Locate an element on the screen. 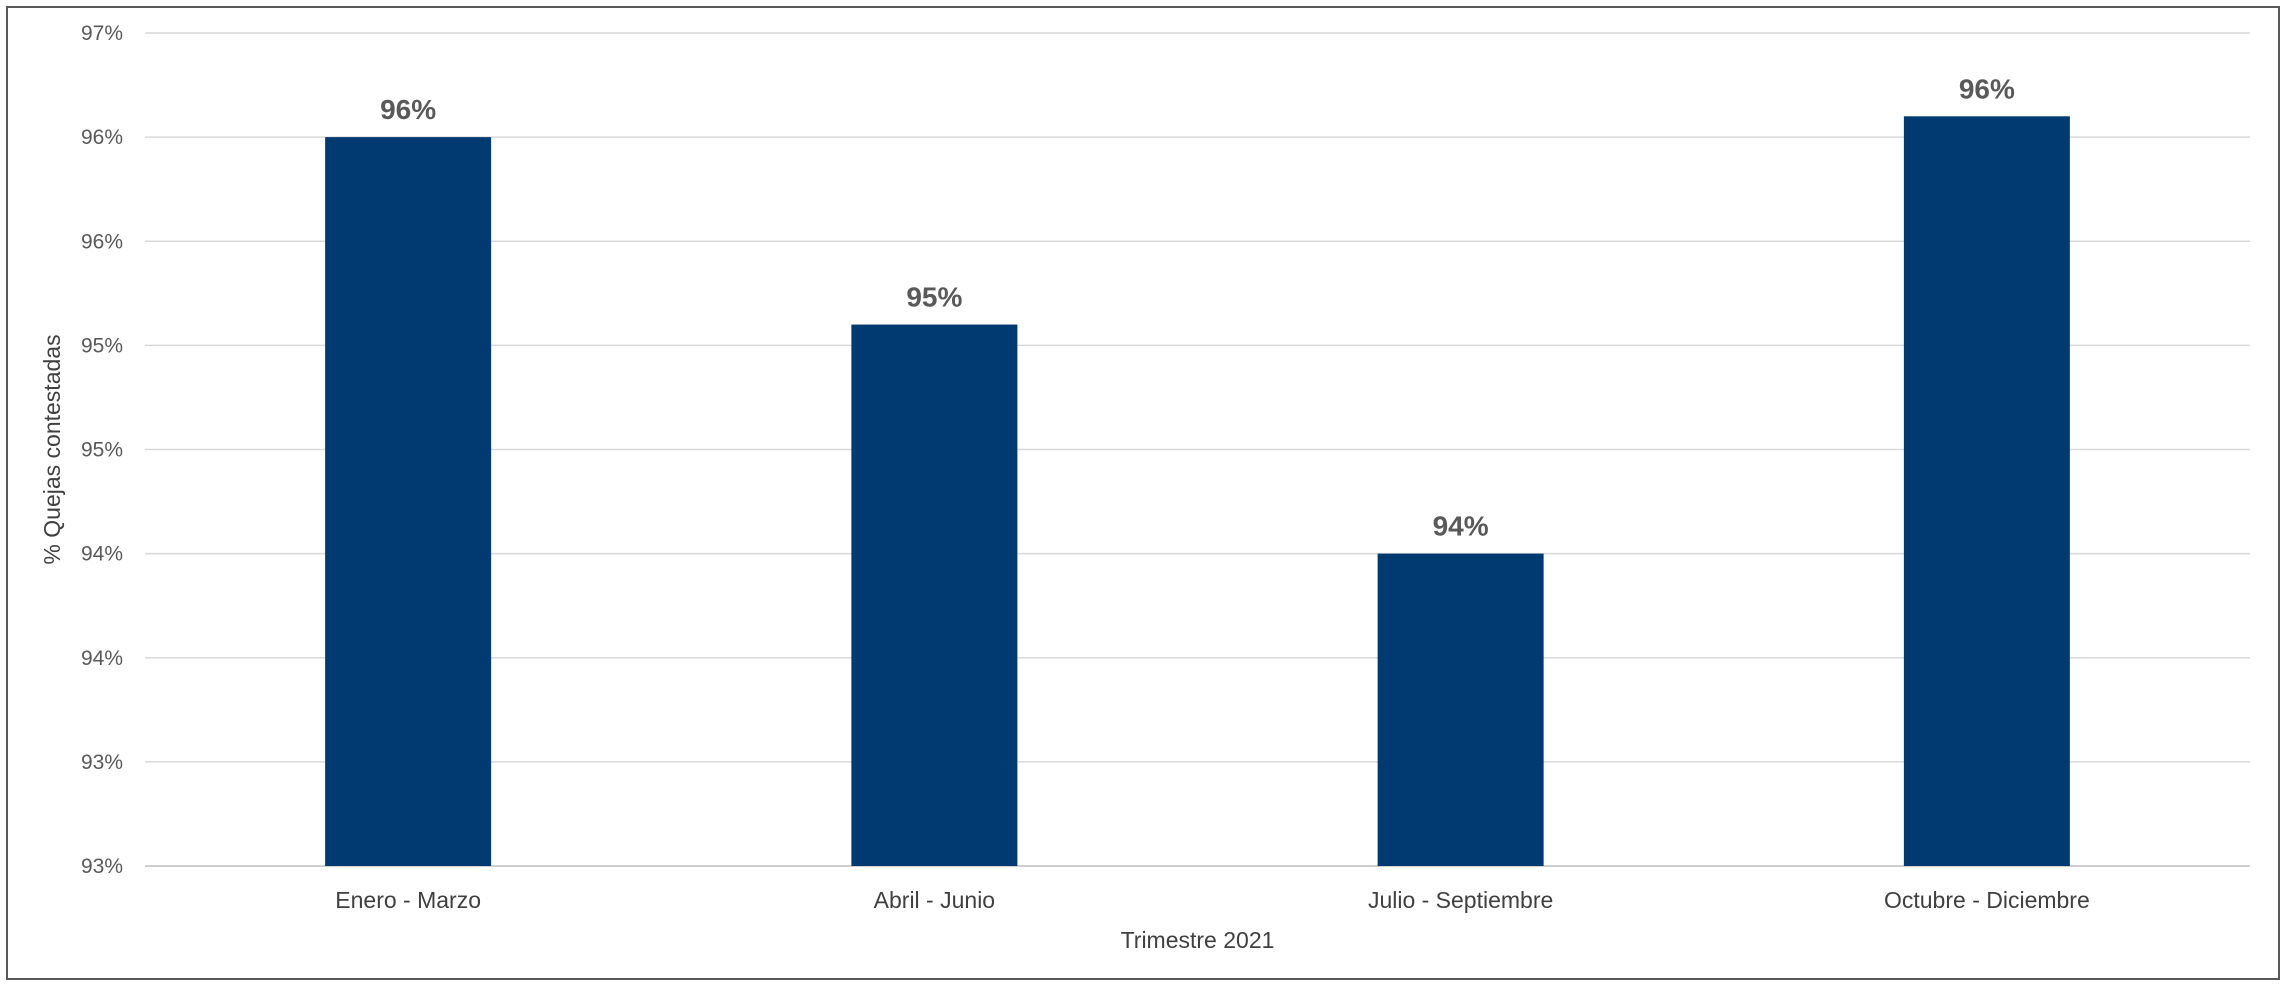  y-axis-ticks: 93% 93% 94% 94% 95% 95% 96% 96% 97% is located at coordinates (102, 450).